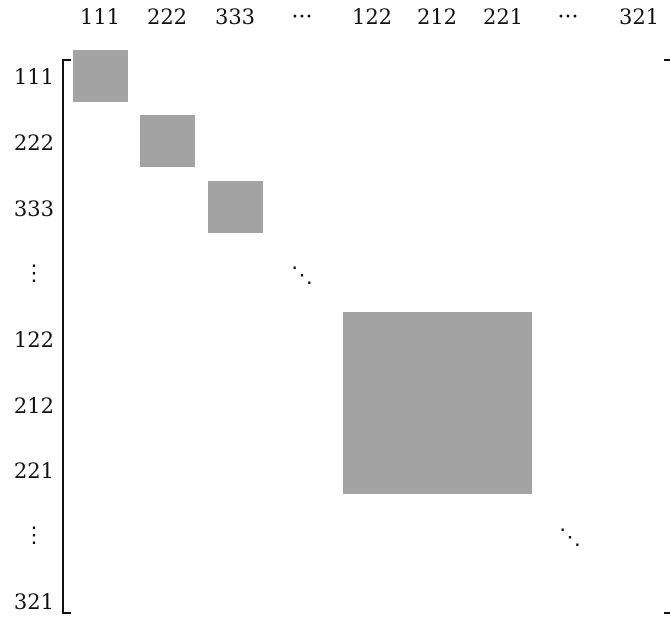  I want to click on row-label-222: 222, so click(34, 143).